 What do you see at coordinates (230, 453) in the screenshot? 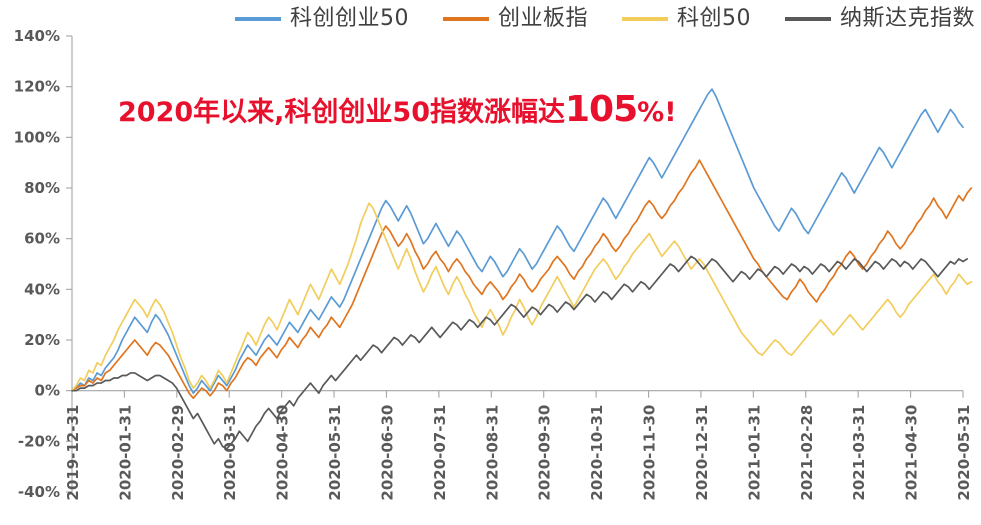
I see `x-tick-label: 2020-03-31` at bounding box center [230, 453].